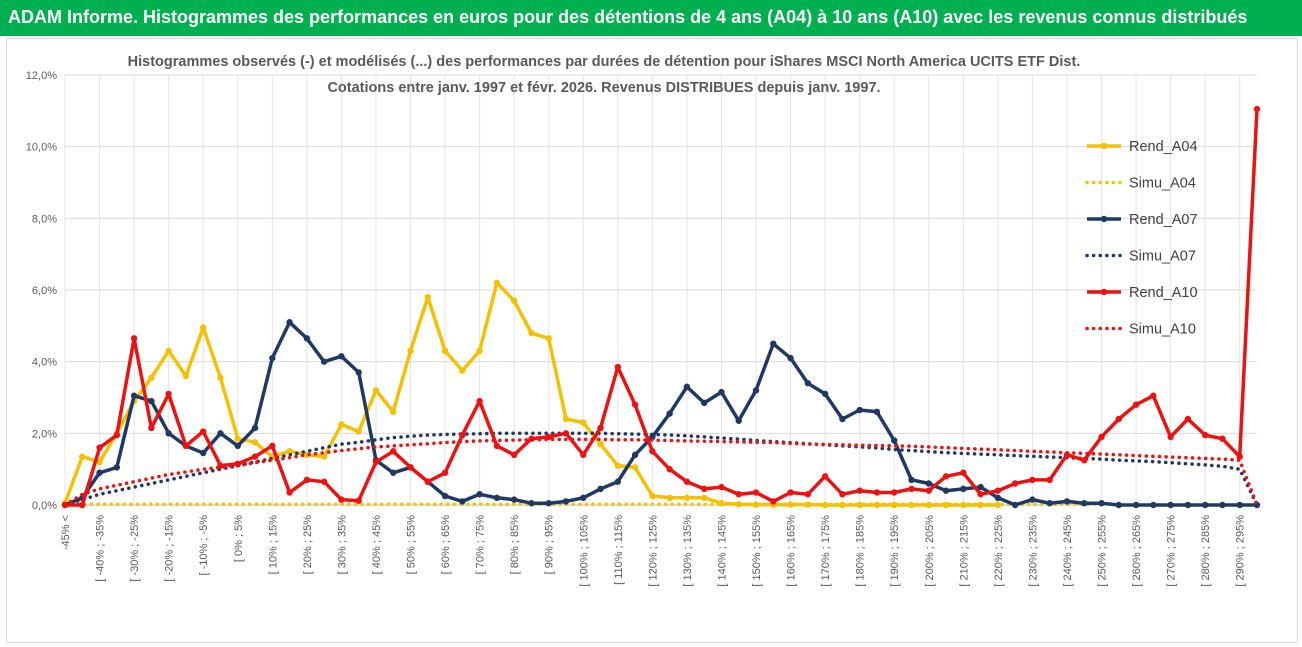  What do you see at coordinates (550, 545) in the screenshot?
I see `x-tick-label: [ 90% ; 95%` at bounding box center [550, 545].